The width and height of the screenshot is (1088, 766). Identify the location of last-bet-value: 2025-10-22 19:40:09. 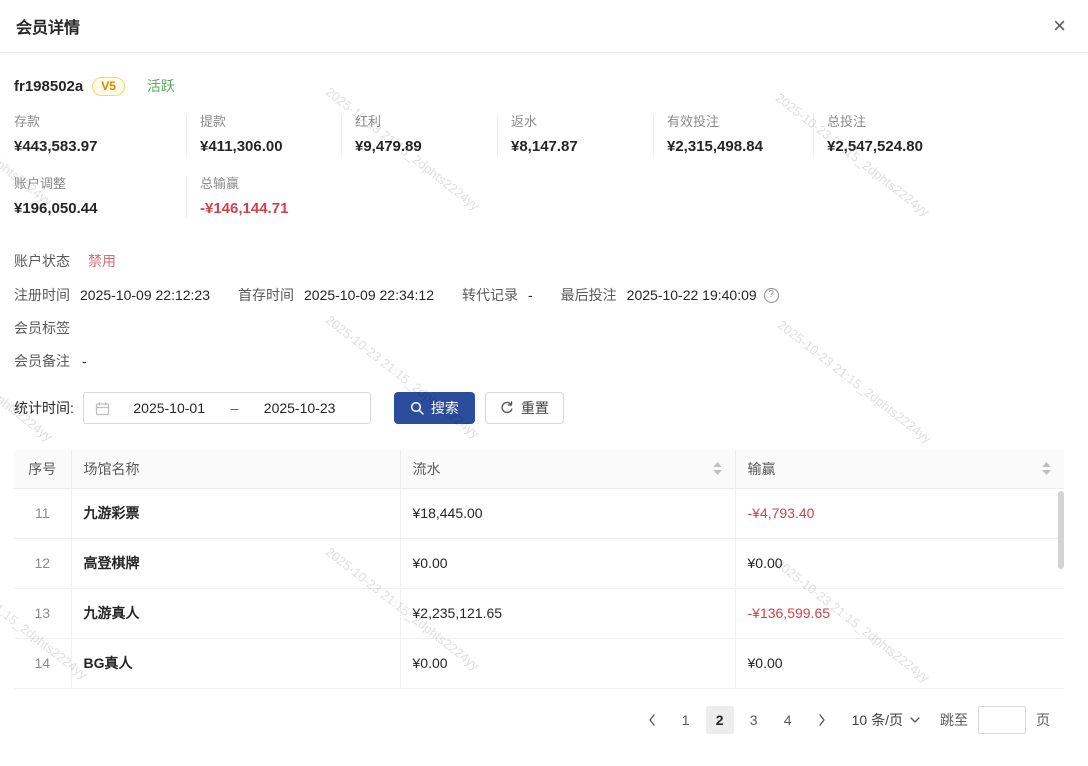
(691, 295).